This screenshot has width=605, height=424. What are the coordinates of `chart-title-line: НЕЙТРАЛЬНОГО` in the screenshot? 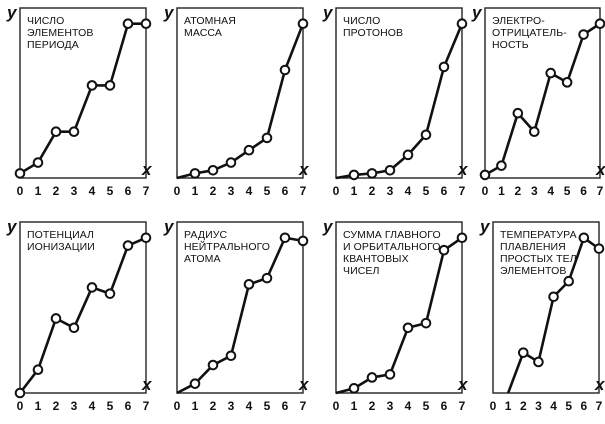 It's located at (227, 246).